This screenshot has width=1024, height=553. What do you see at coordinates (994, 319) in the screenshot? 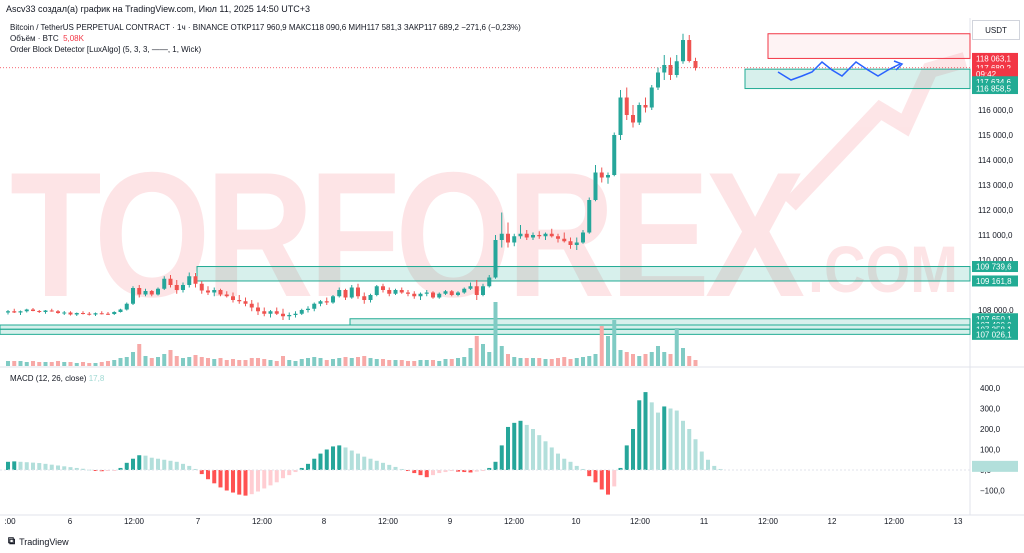
I see `price-tag-text: 107 650,1` at bounding box center [994, 319].